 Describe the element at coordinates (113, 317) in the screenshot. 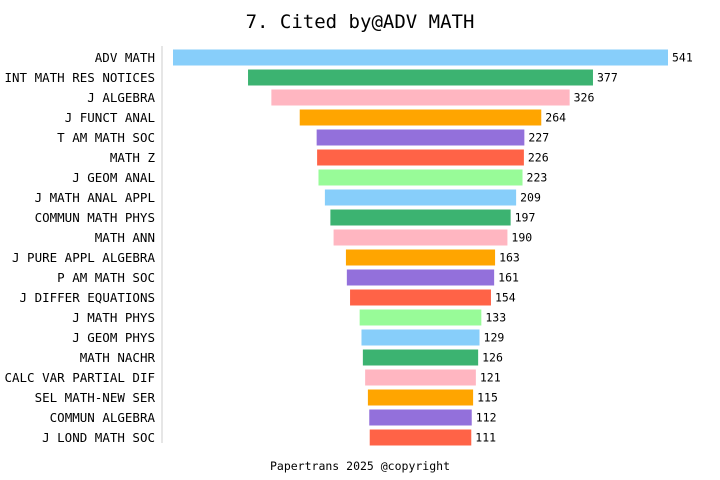

I see `category-label: J MATH PHYS` at that location.